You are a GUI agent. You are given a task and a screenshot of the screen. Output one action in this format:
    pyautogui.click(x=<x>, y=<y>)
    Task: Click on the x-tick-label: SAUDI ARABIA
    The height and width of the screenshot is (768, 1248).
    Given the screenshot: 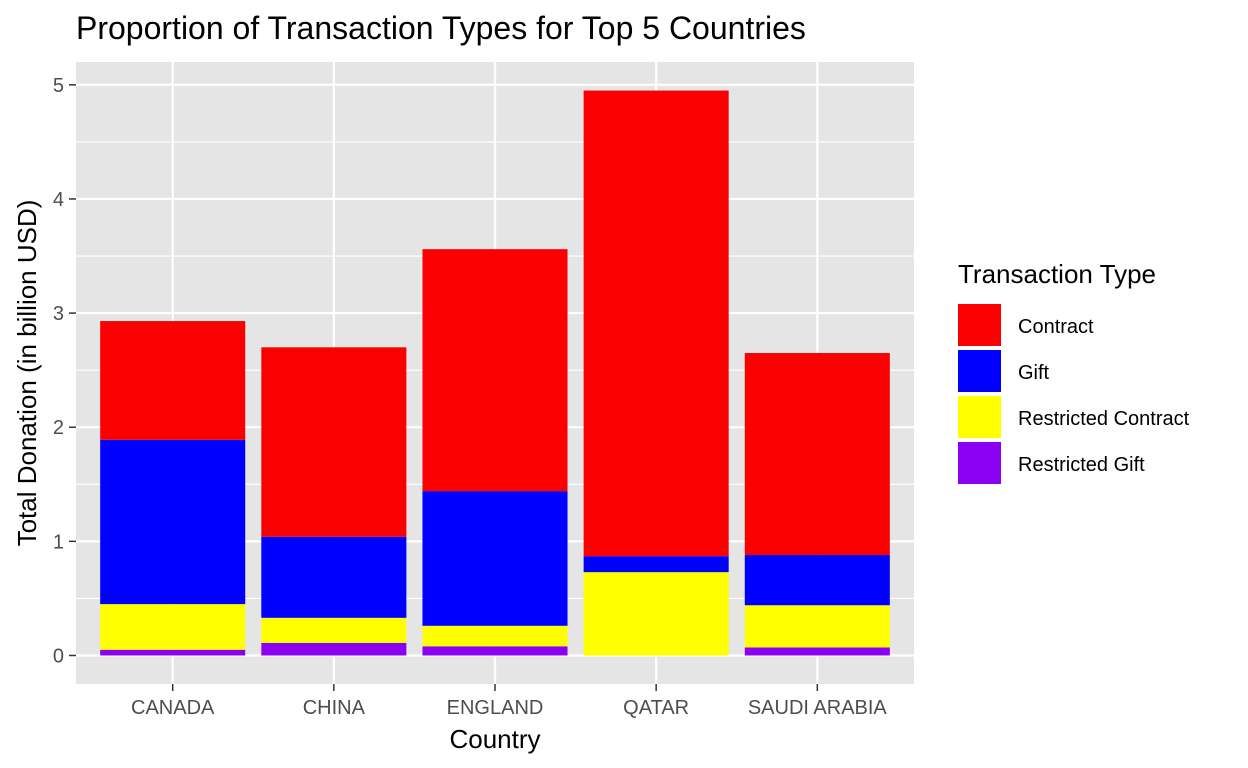 What is the action you would take?
    pyautogui.click(x=818, y=708)
    